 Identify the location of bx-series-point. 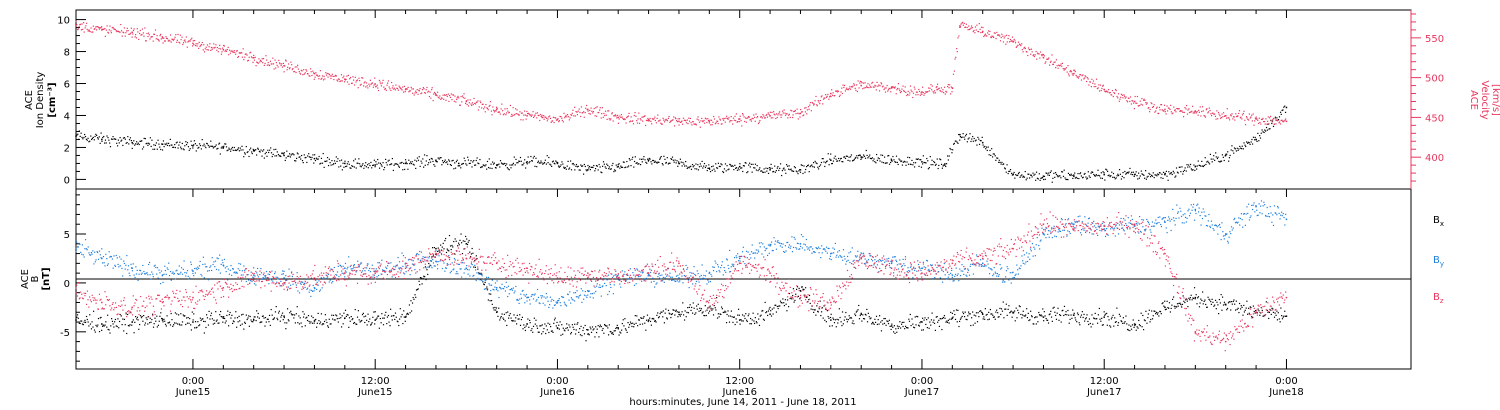
(982, 314).